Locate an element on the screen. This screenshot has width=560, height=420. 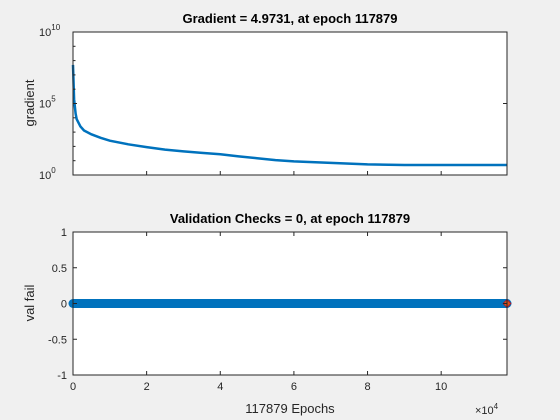
valfail-xtick-label: 8 is located at coordinates (367, 387).